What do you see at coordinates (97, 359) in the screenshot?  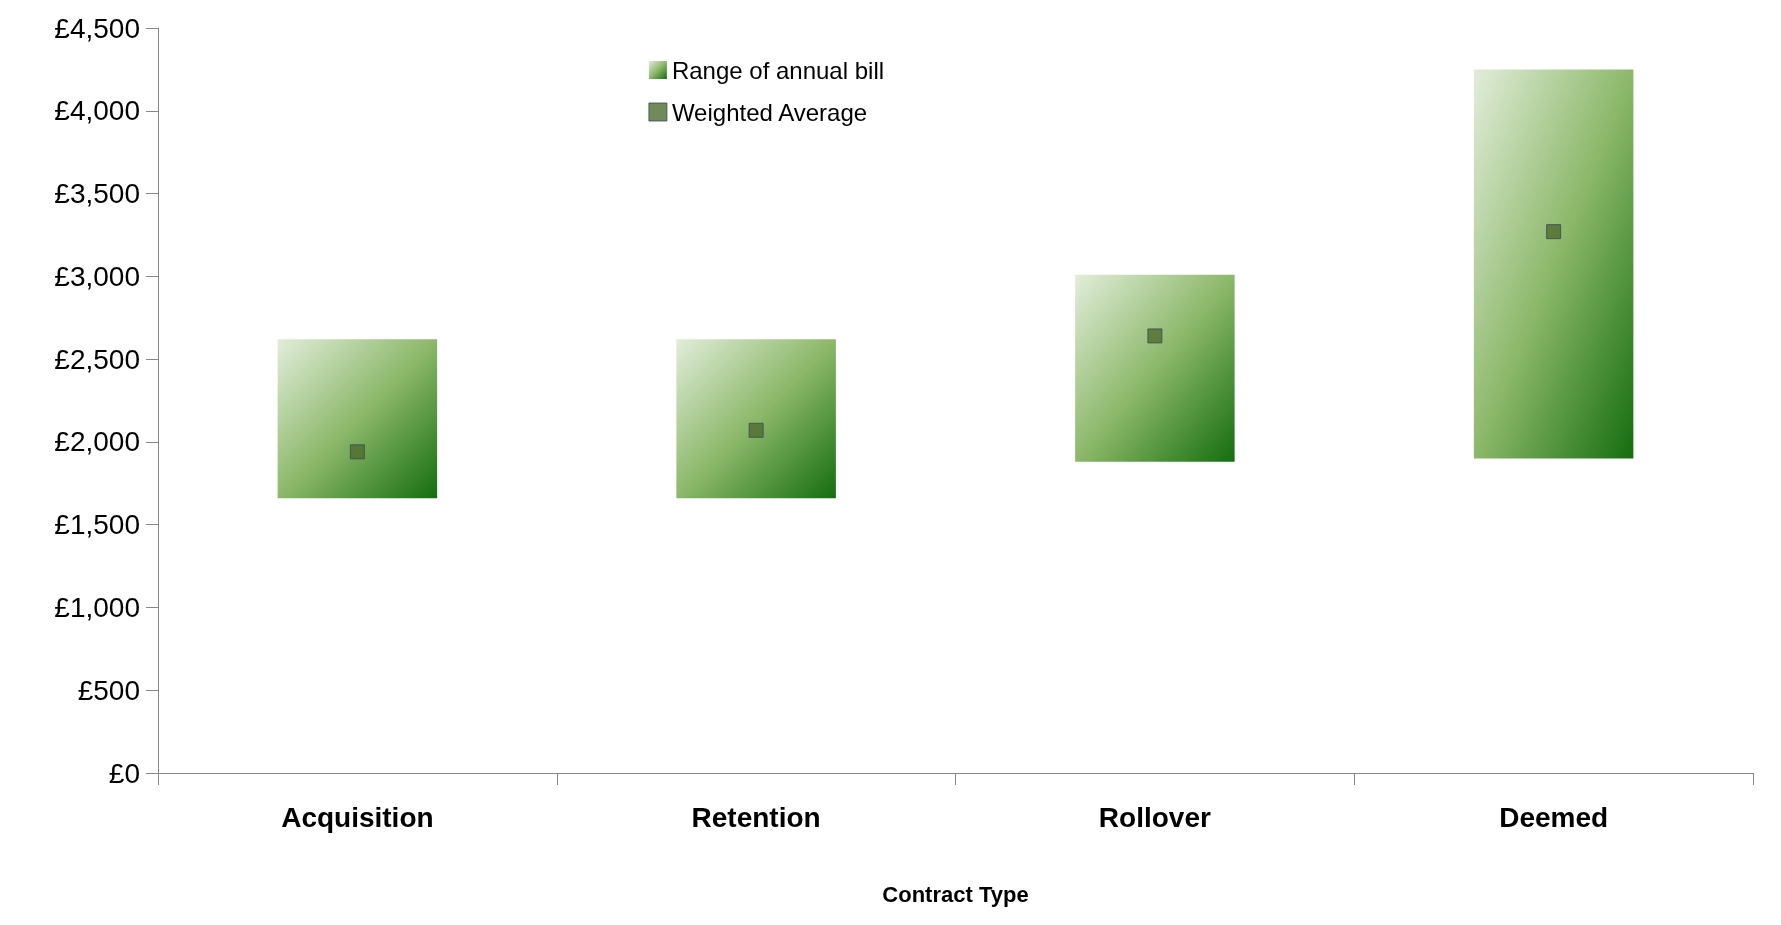 I see `y-tick-label: £2,500` at bounding box center [97, 359].